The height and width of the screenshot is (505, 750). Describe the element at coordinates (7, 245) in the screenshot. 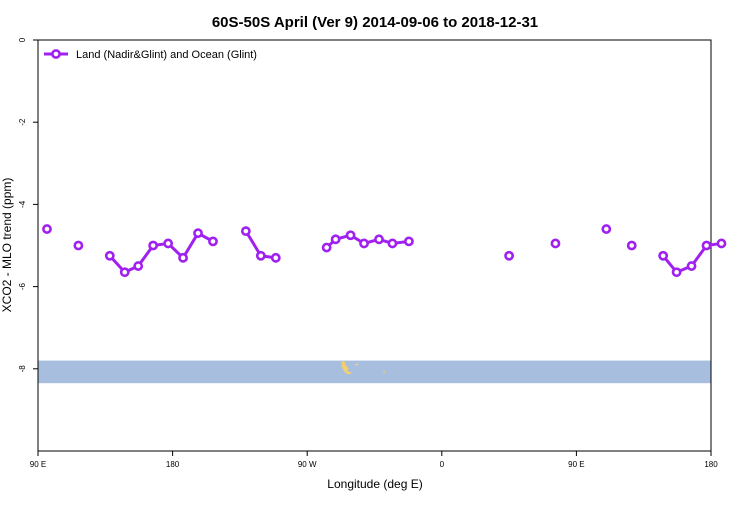

I see `y-axis-label: XCO2 - MLO trend (ppm)` at that location.